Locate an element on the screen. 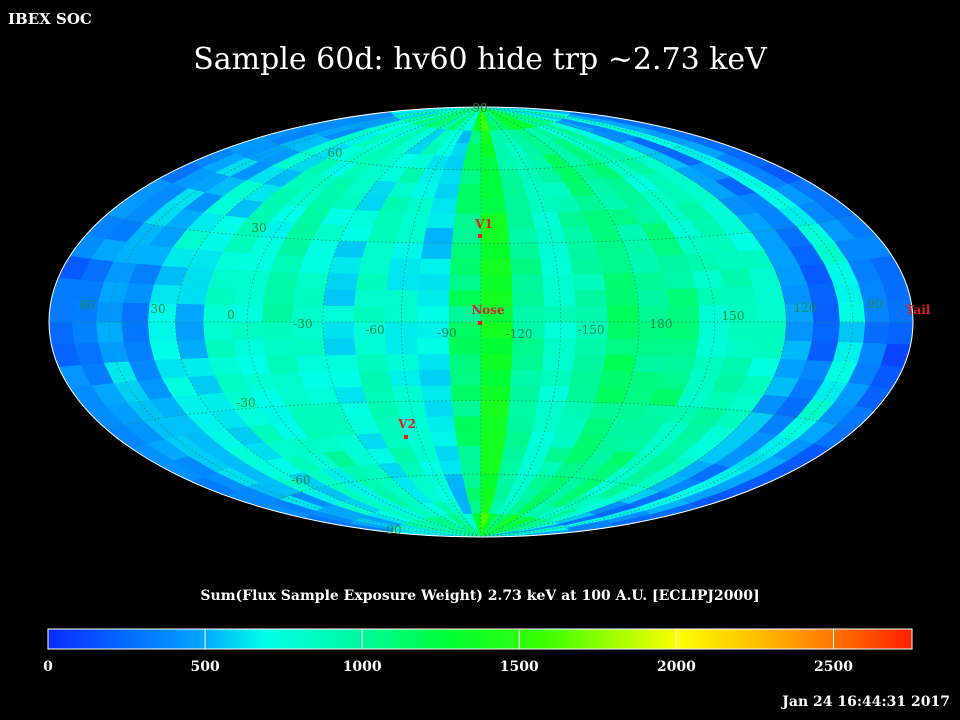 The width and height of the screenshot is (960, 720). longitude-label: -60 is located at coordinates (374, 330).